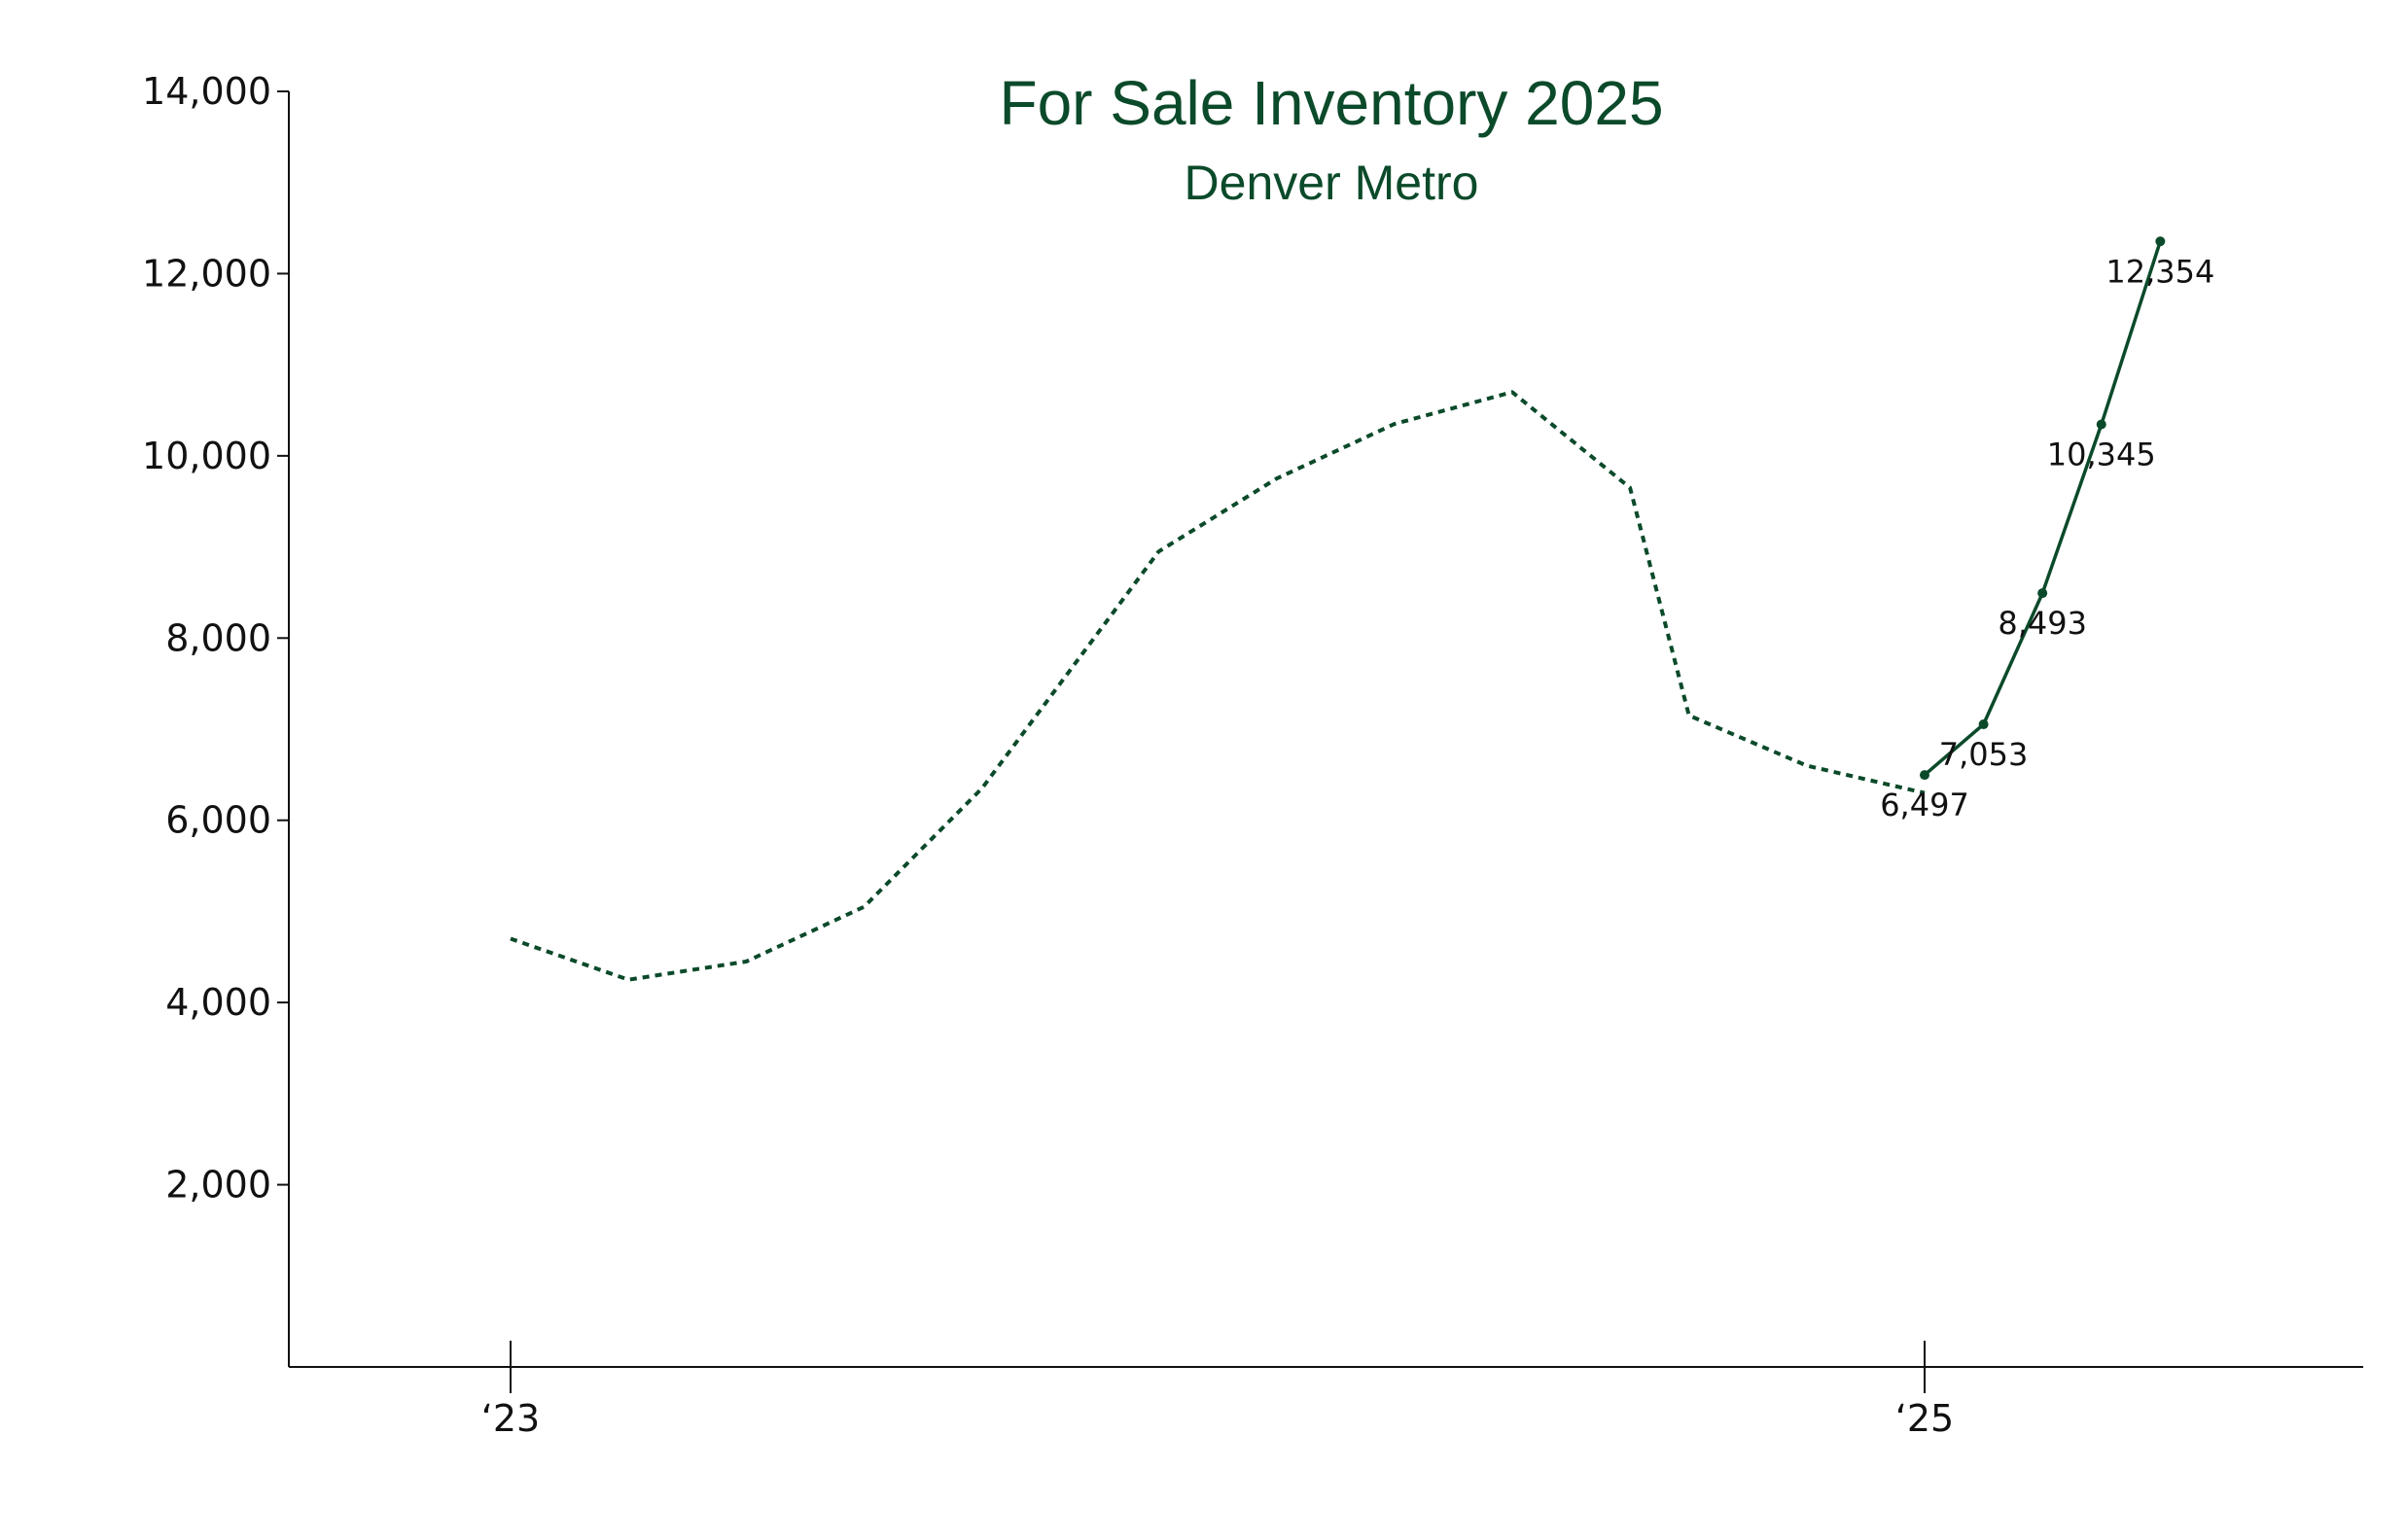  I want to click on y-tick-label: 10,000, so click(207, 456).